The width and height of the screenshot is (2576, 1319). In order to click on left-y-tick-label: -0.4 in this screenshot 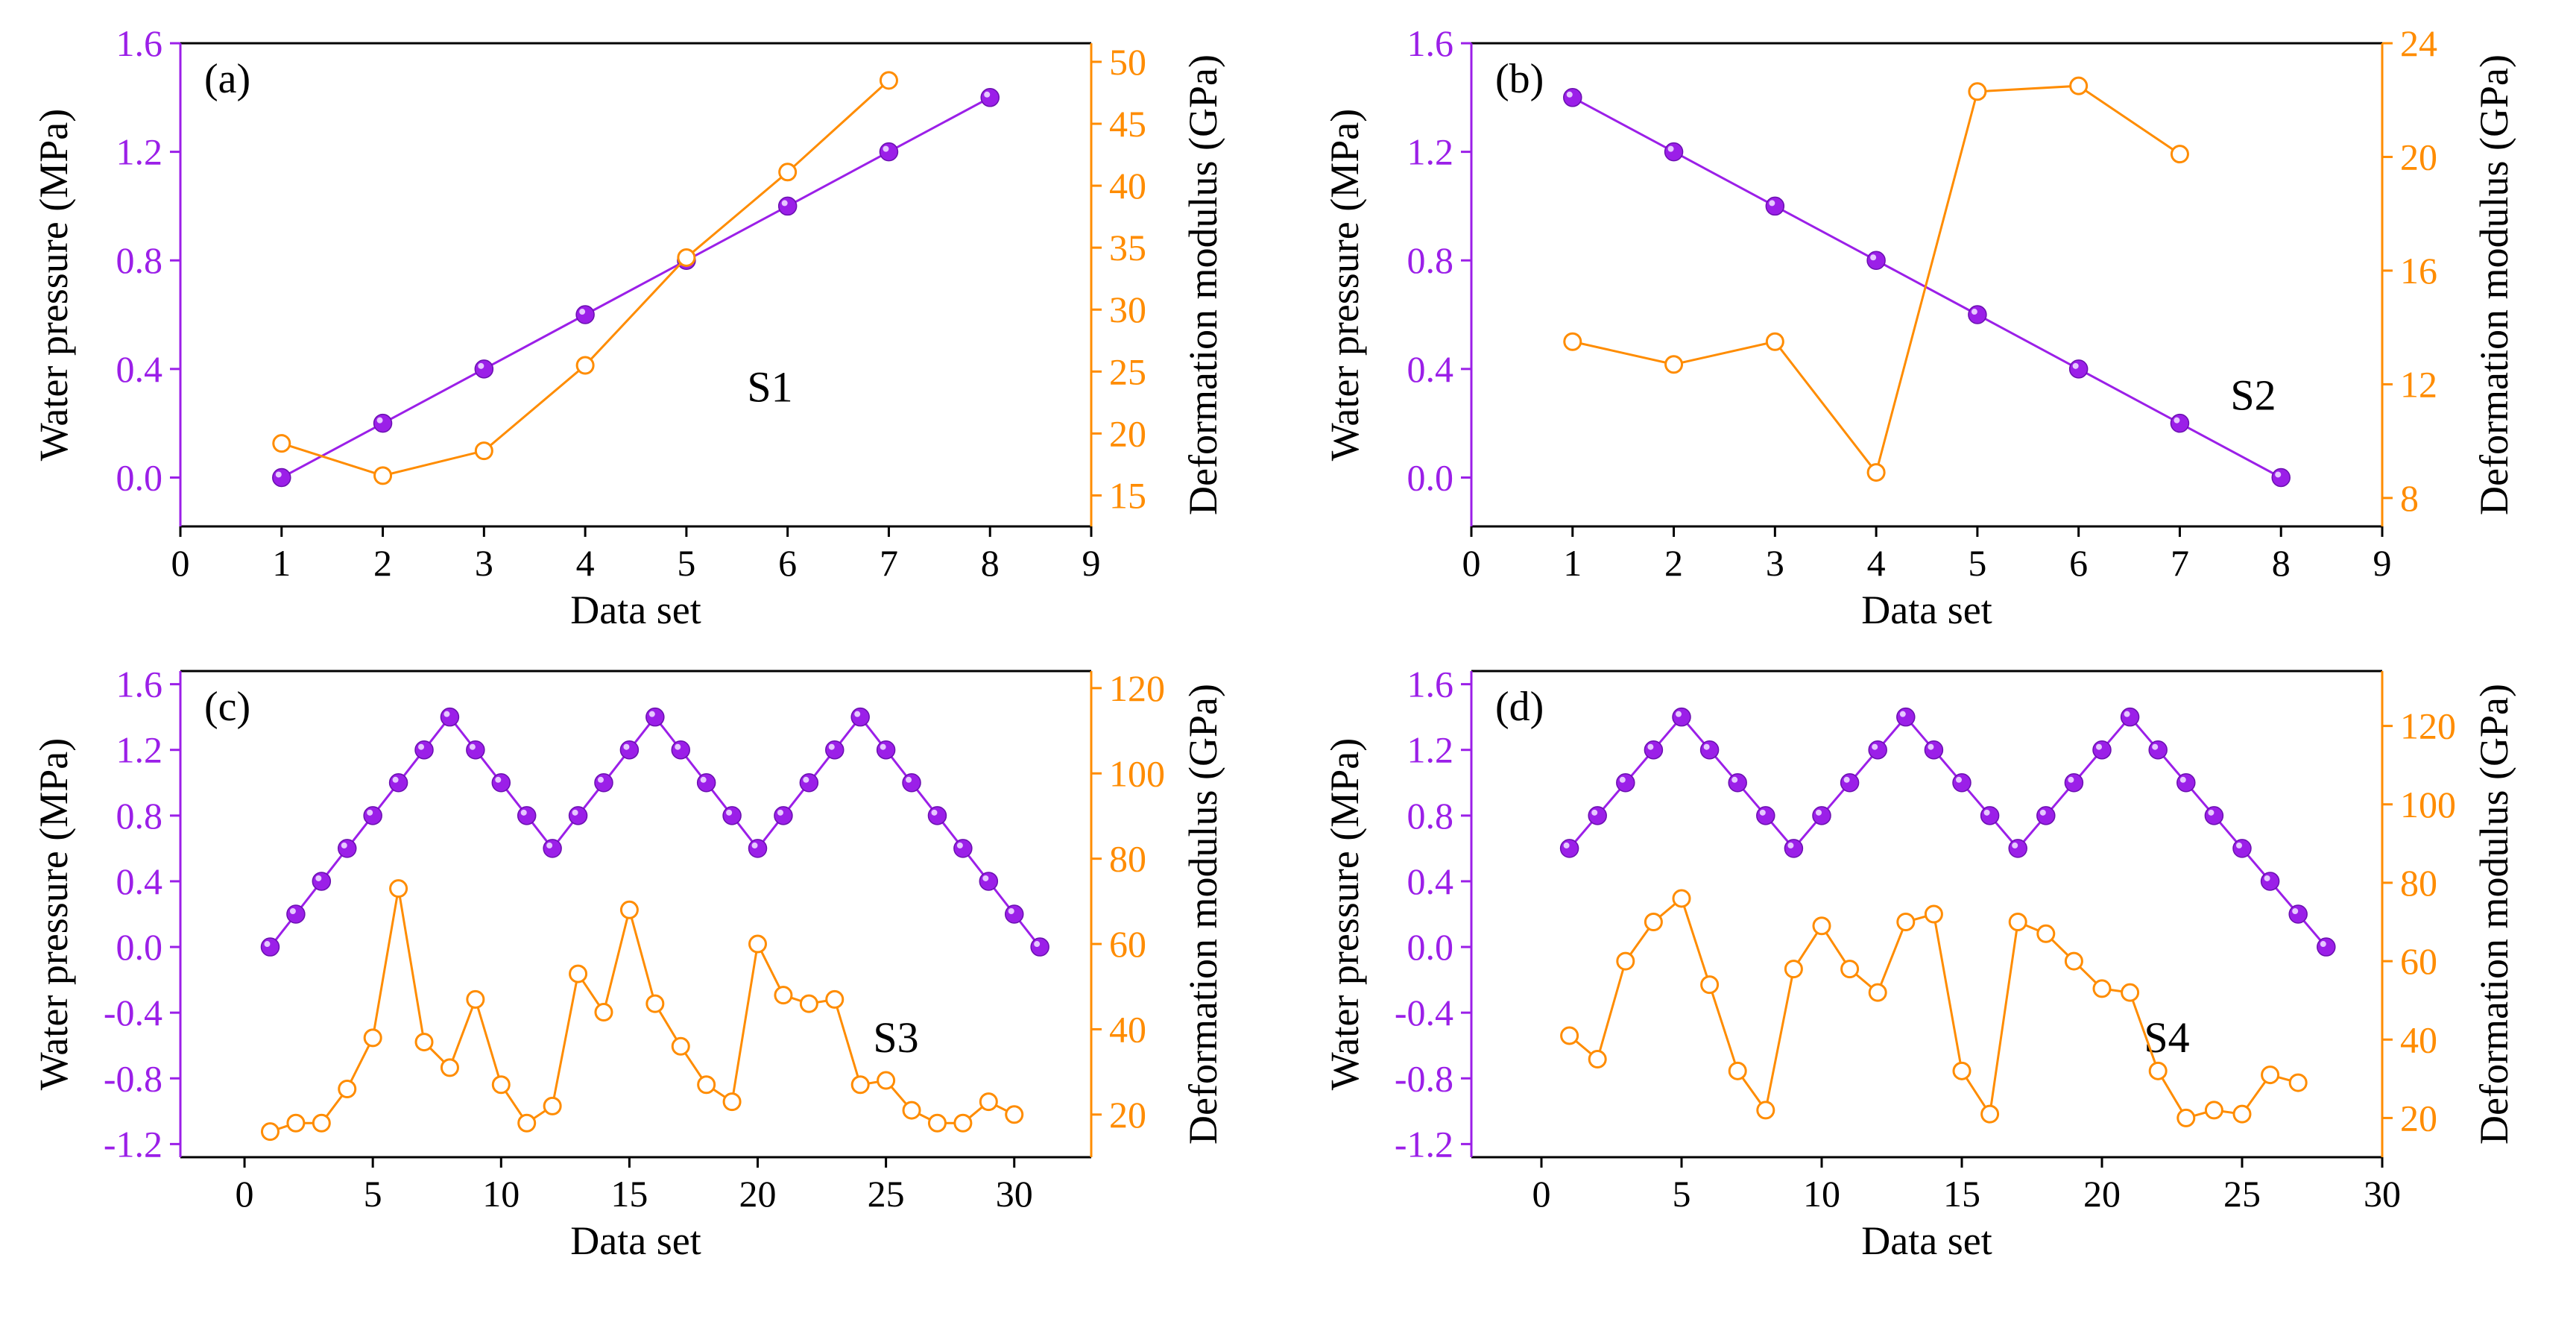, I will do `click(1424, 1012)`.